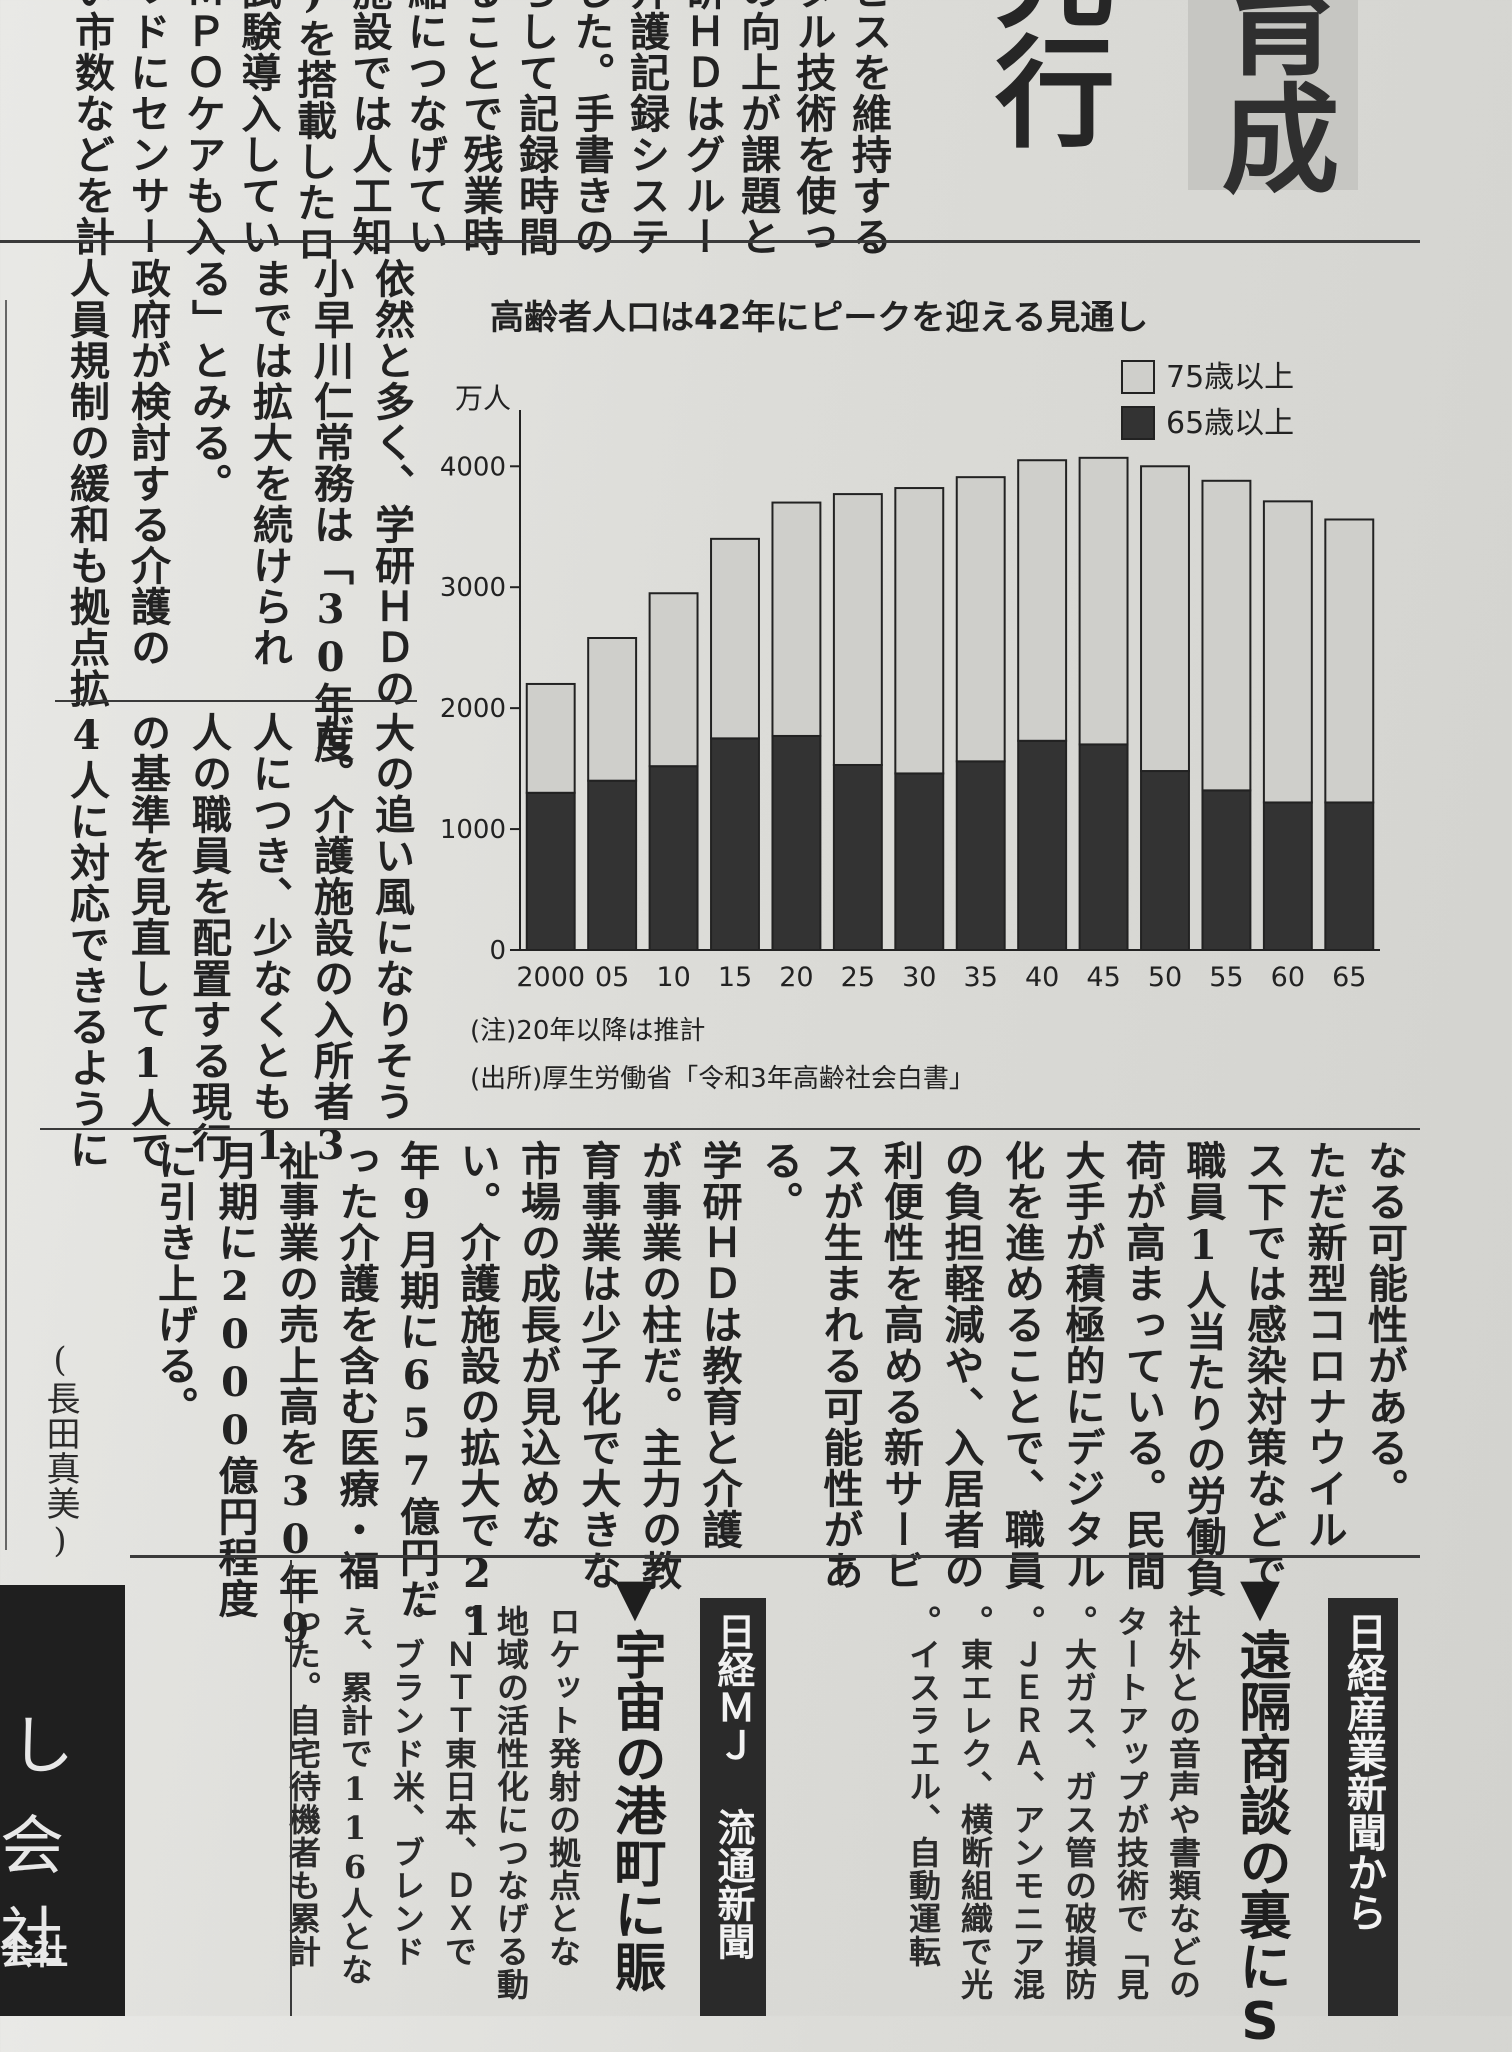  Describe the element at coordinates (62, 1800) in the screenshot. I see `left-advertisement: し 会社 会社` at that location.